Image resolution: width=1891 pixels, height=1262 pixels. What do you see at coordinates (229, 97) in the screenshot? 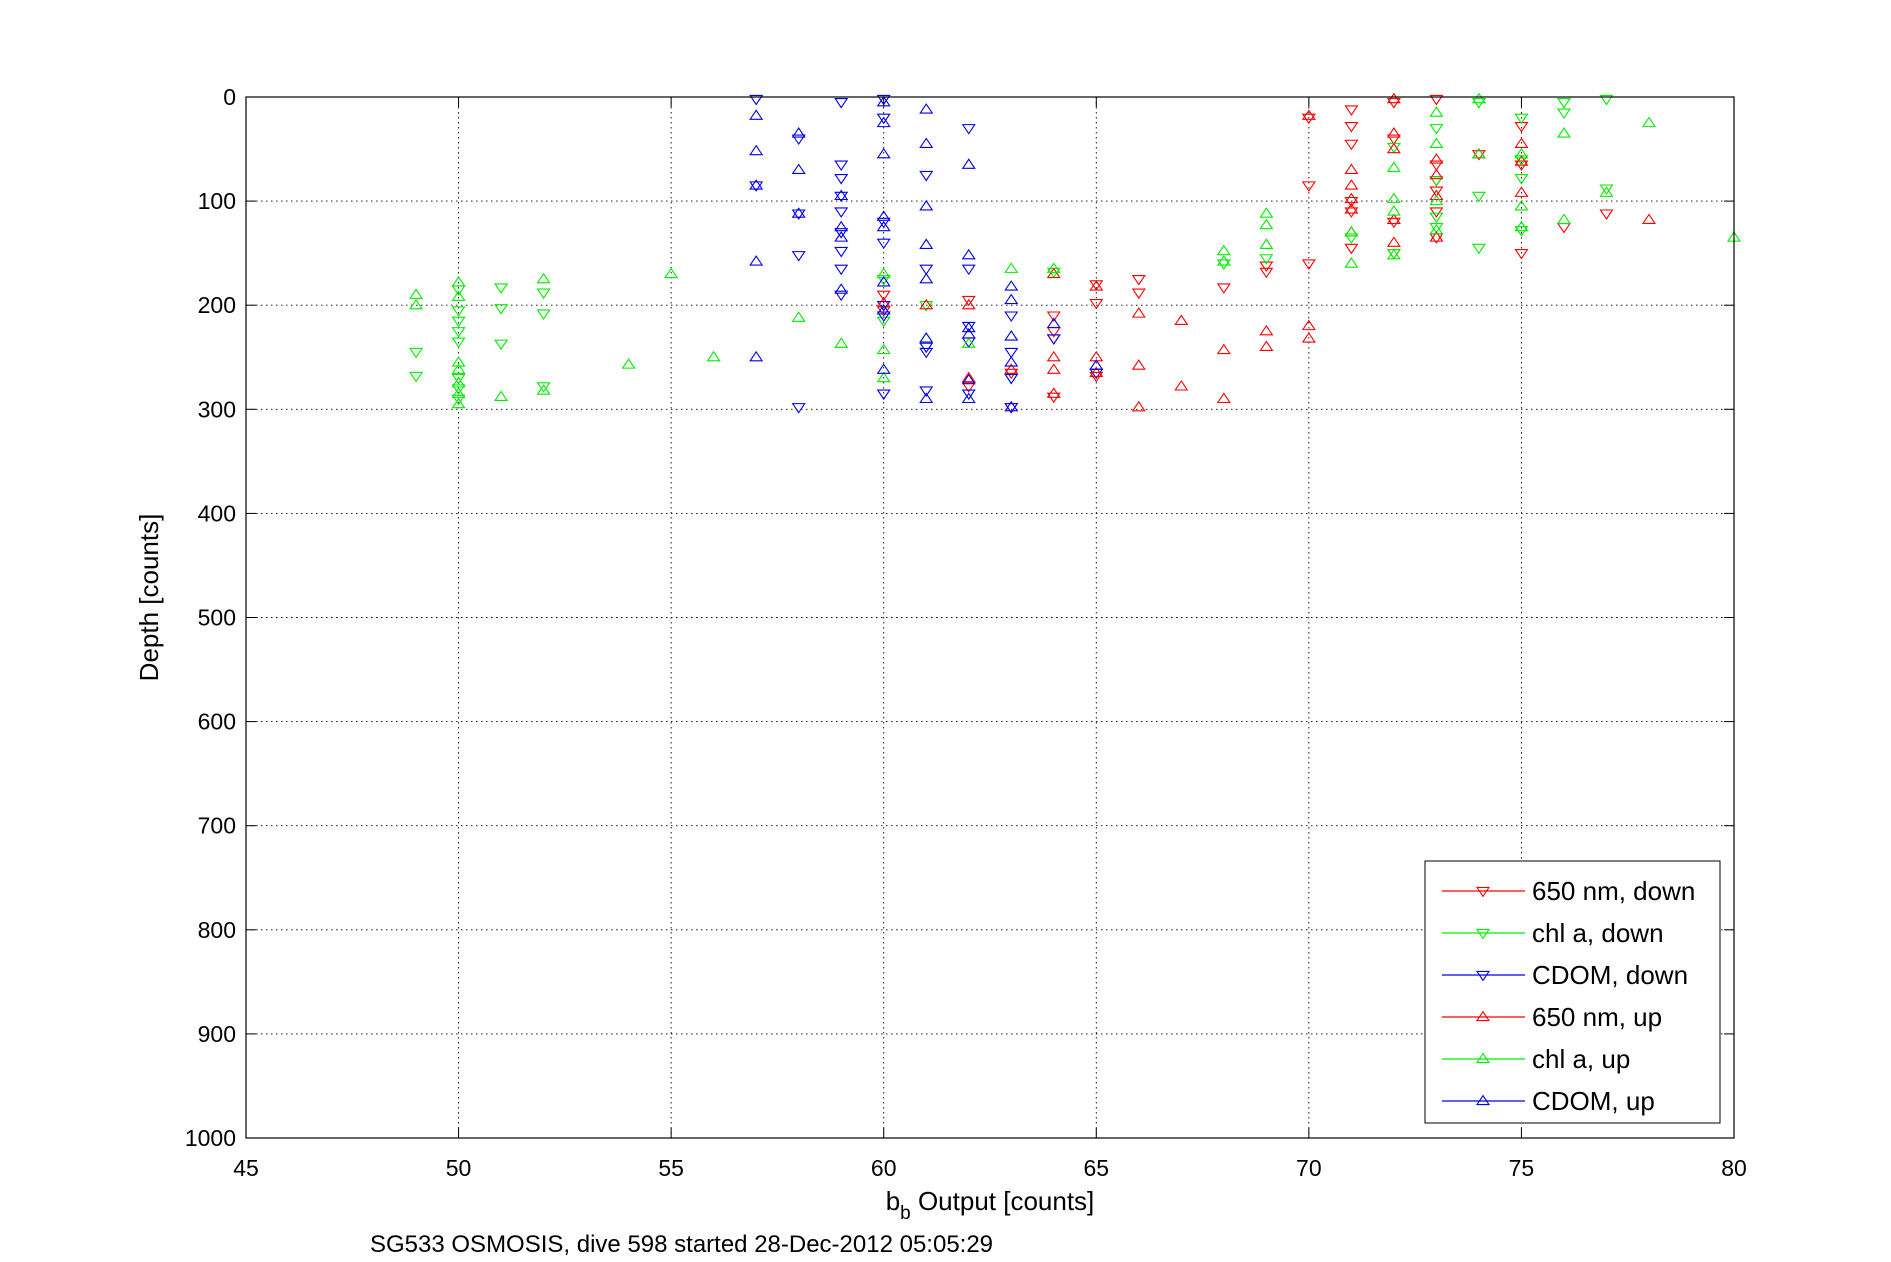
I see `y-tick-label: 0` at bounding box center [229, 97].